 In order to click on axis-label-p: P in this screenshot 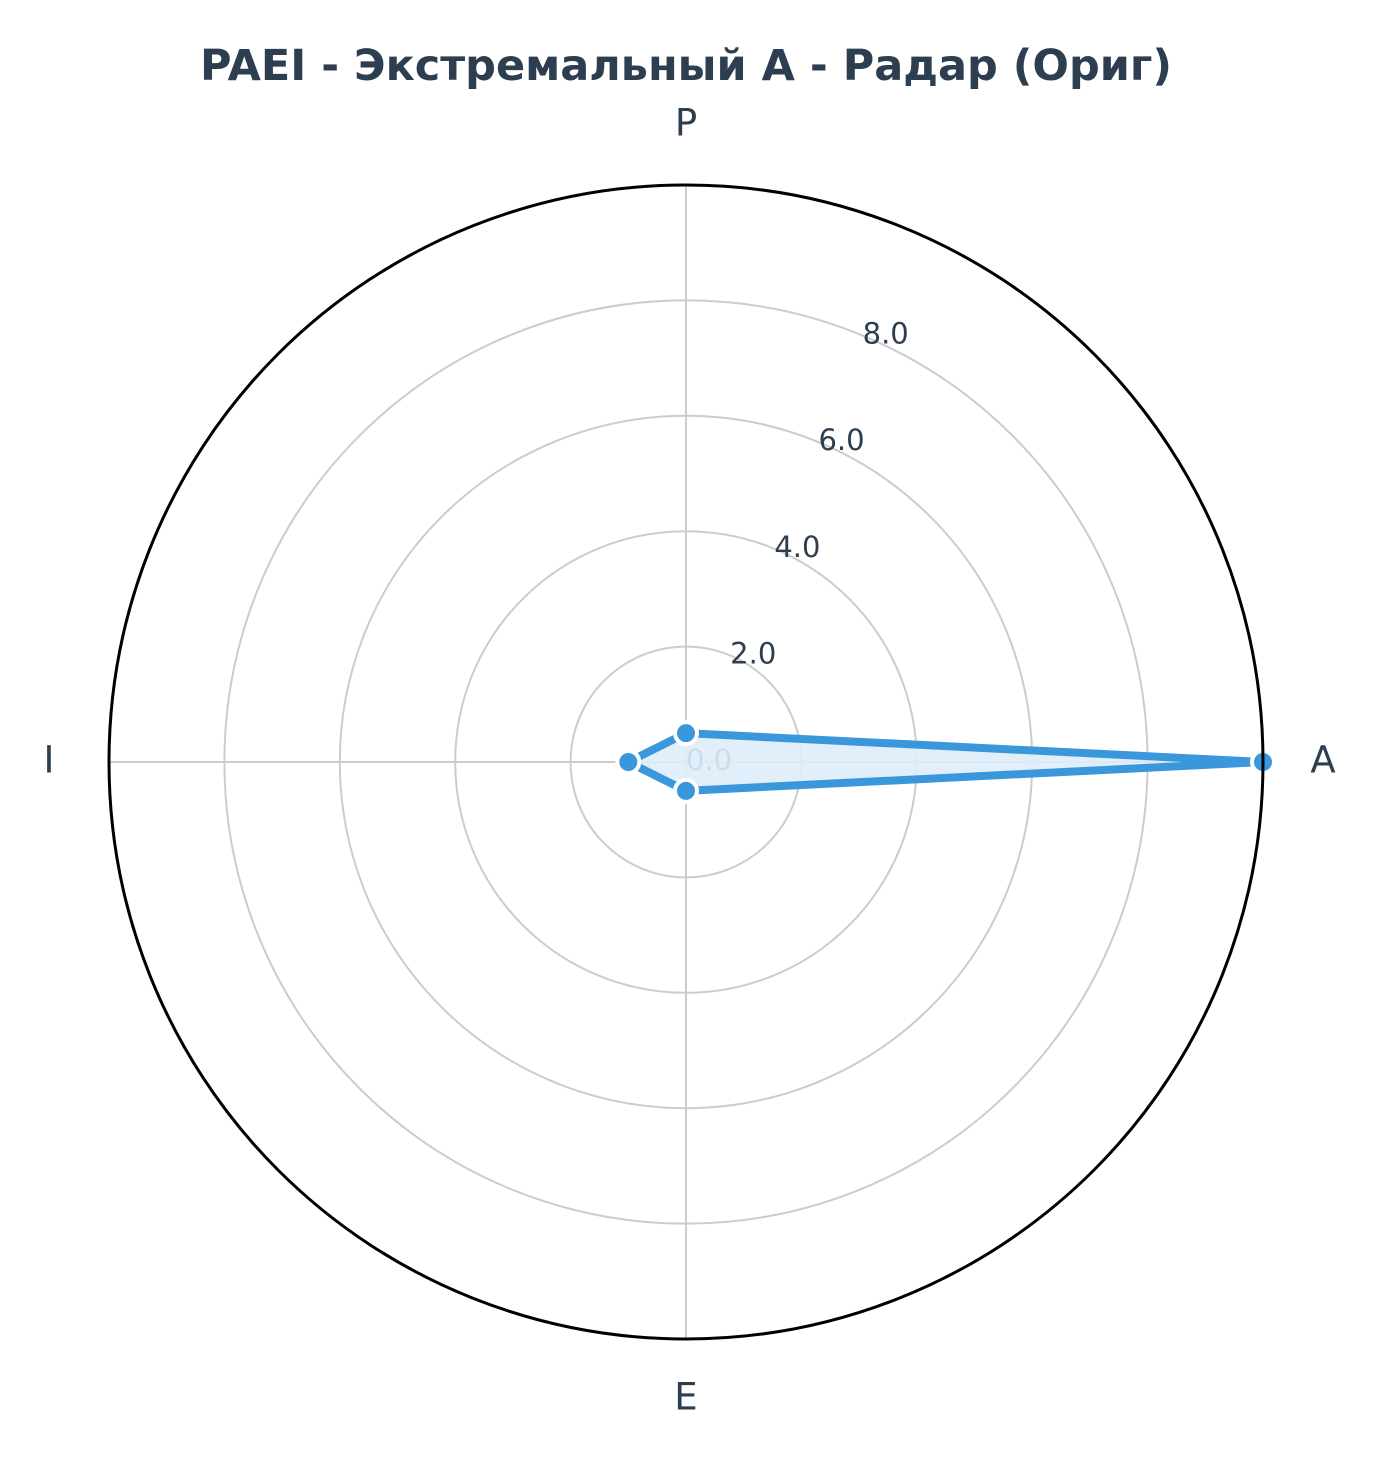, I will do `click(686, 123)`.